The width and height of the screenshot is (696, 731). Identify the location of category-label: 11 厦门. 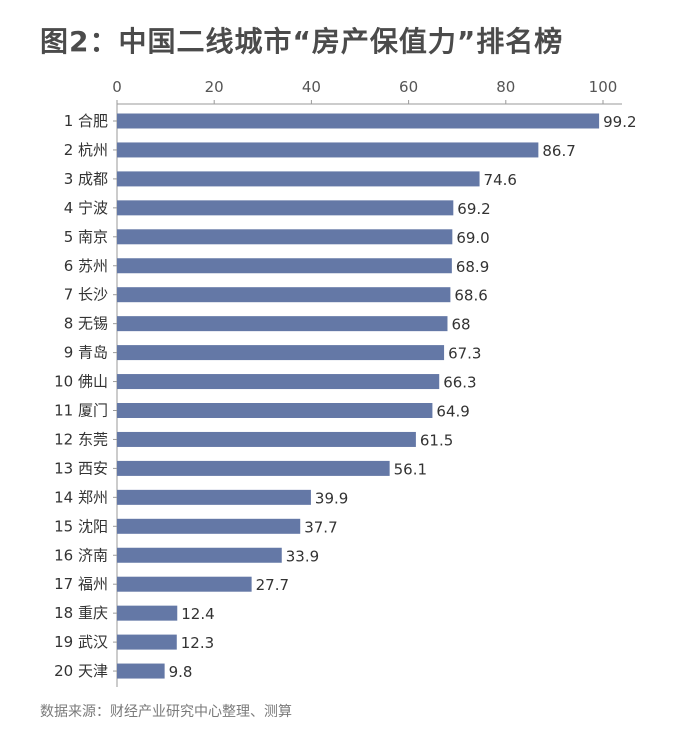
(81, 411).